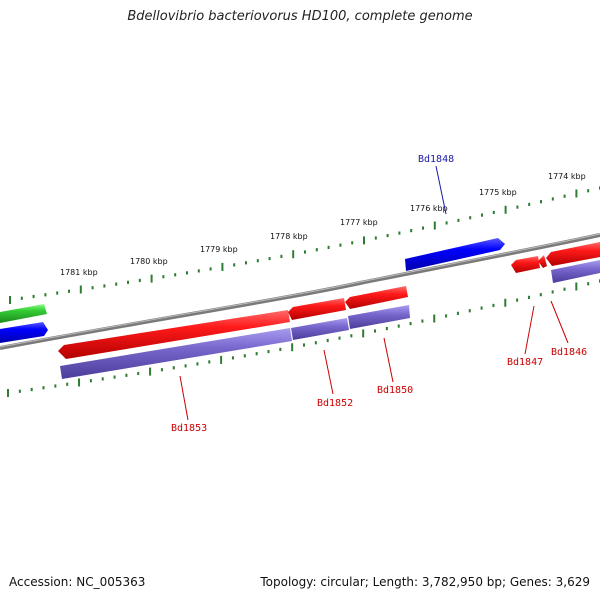 The width and height of the screenshot is (600, 600). What do you see at coordinates (184, 398) in the screenshot?
I see `leader-bd1853` at bounding box center [184, 398].